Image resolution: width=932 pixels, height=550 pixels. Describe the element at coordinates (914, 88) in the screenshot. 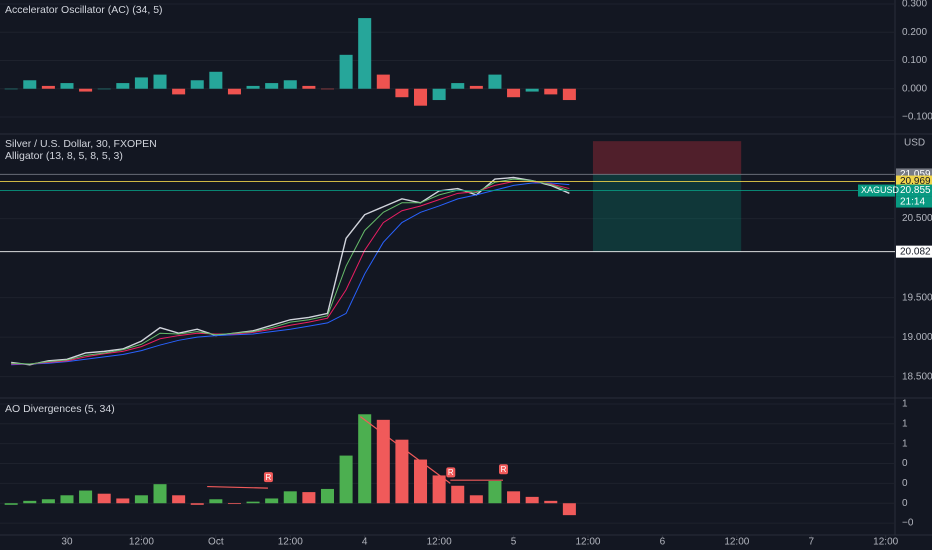

I see `y-tick-label: 0.000` at that location.